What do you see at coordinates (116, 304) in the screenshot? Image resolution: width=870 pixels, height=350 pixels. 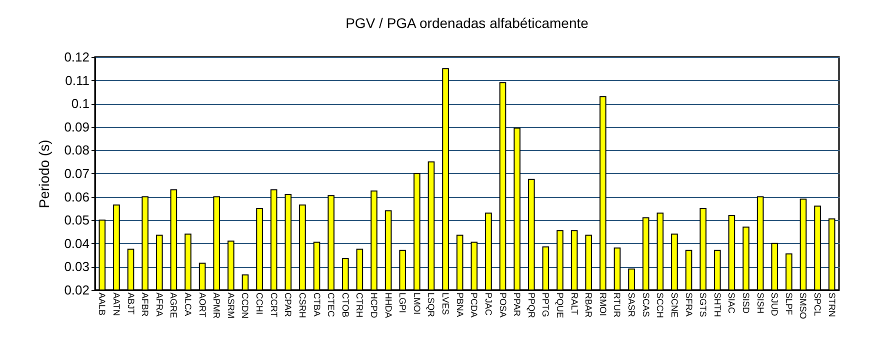 I see `x-tick-label: AATN` at bounding box center [116, 304].